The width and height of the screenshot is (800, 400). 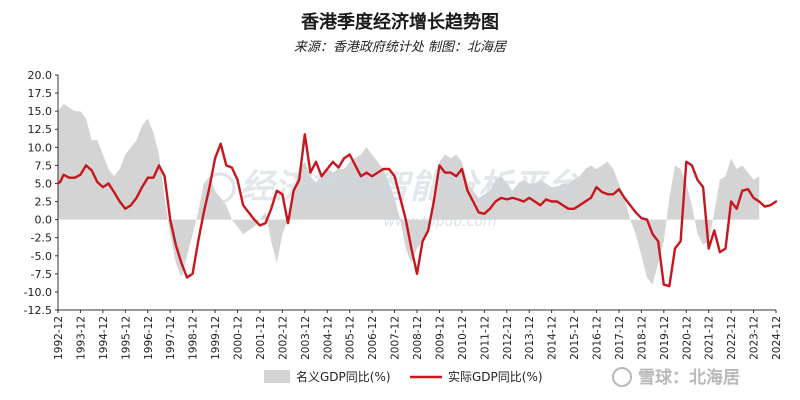 What do you see at coordinates (194, 338) in the screenshot?
I see `x-tick-label: 1998-12` at bounding box center [194, 338].